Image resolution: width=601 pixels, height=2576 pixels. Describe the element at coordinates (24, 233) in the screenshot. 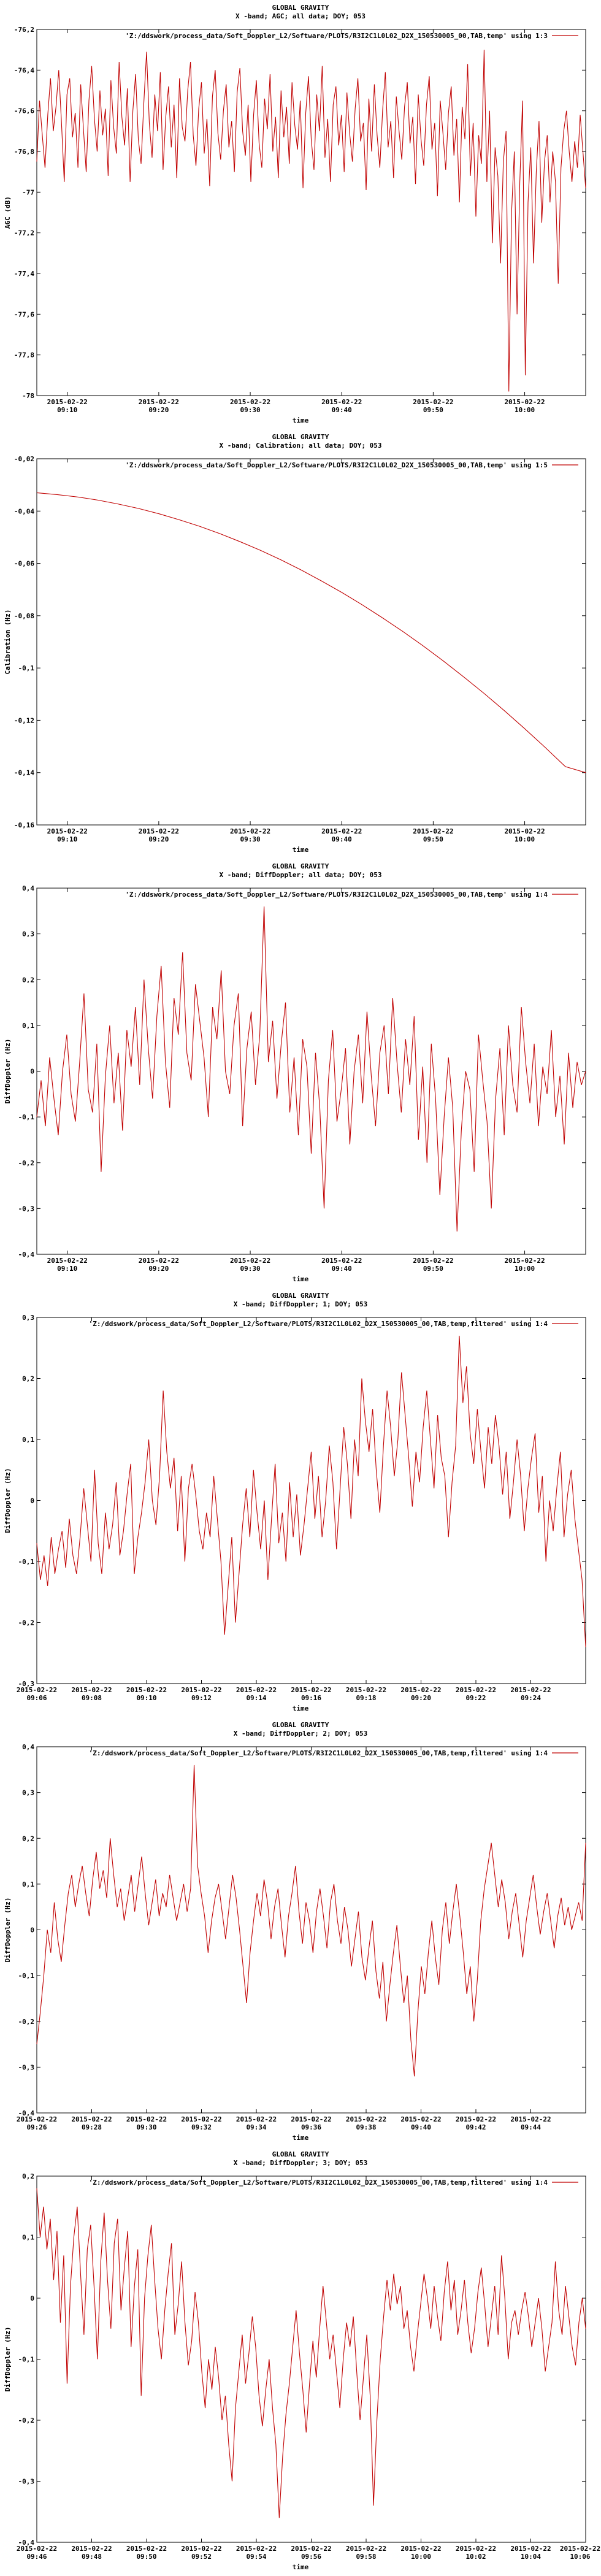

I see `y-tick-label: -77,2` at that location.